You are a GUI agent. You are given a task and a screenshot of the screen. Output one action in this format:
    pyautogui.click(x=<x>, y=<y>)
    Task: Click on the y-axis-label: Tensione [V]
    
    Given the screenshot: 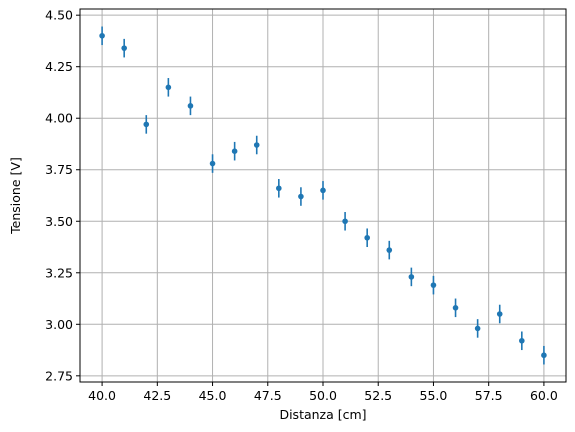 What is the action you would take?
    pyautogui.click(x=15, y=196)
    